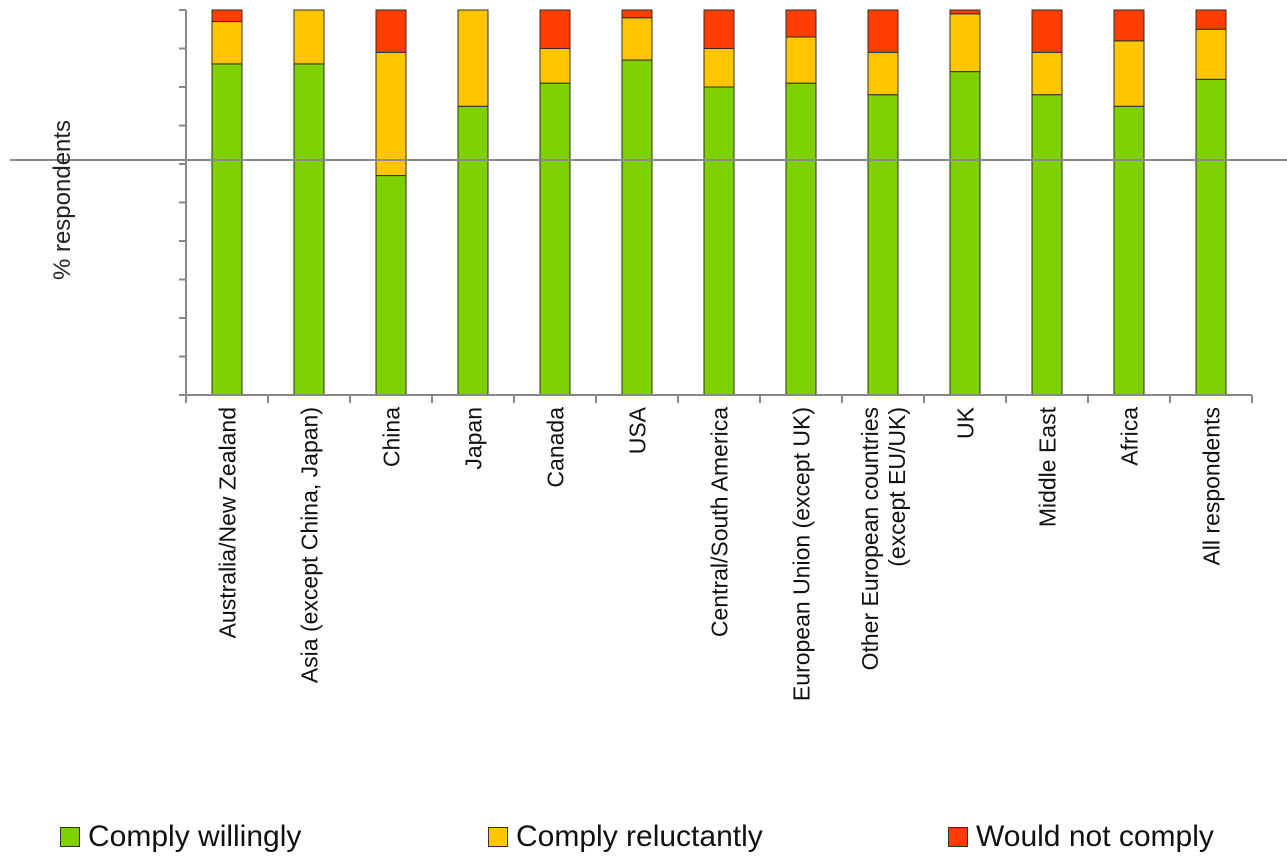  What do you see at coordinates (639, 836) in the screenshot?
I see `legend-label-comply-reluctantly: Comply reluctantly` at bounding box center [639, 836].